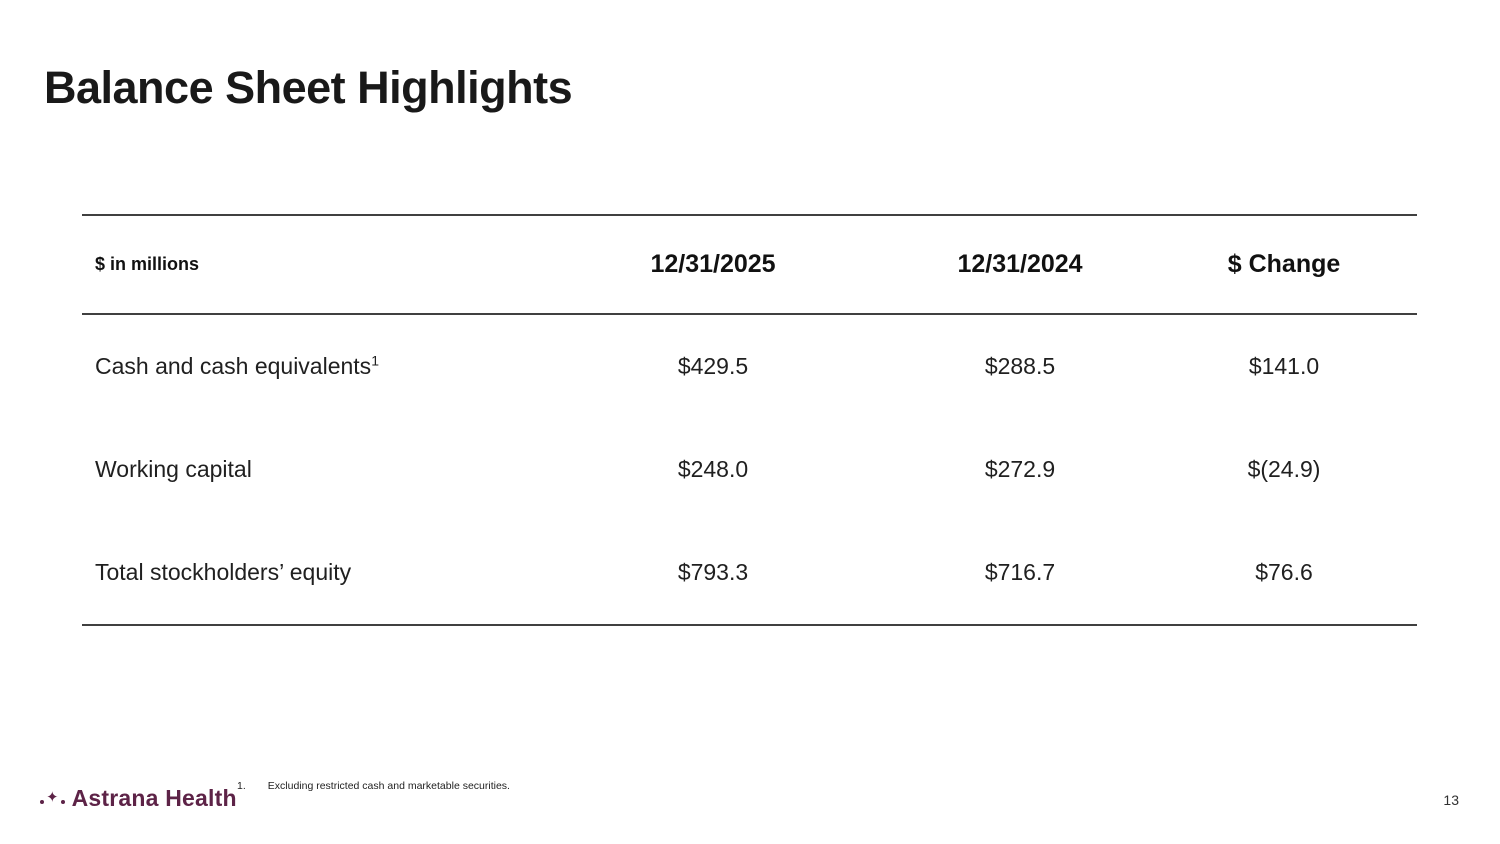 The image size is (1500, 844). I want to click on cell-value: $(24.9), so click(1284, 469).